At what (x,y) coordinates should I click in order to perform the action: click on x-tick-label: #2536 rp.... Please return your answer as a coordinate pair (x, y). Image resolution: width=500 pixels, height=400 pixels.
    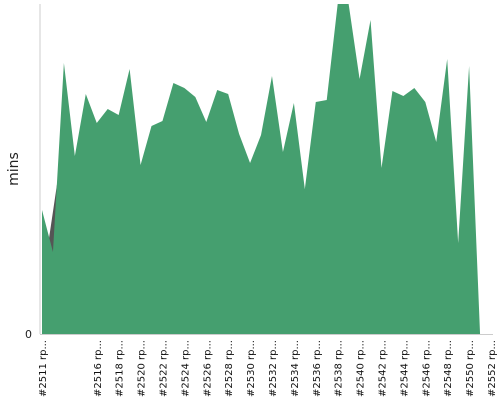
    Looking at the image, I should click on (317, 368).